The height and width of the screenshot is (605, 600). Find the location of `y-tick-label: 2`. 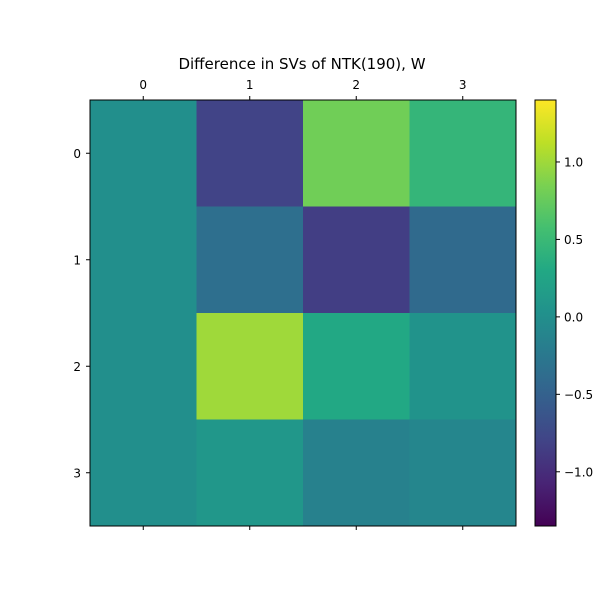

y-tick-label: 2 is located at coordinates (77, 367).